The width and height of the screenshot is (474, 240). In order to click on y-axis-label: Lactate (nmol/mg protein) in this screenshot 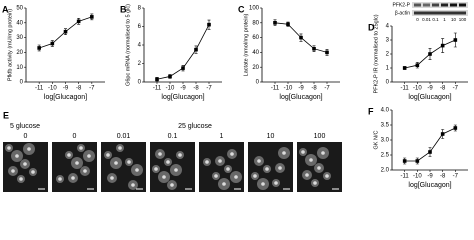, I will do `click(246, 45)`.